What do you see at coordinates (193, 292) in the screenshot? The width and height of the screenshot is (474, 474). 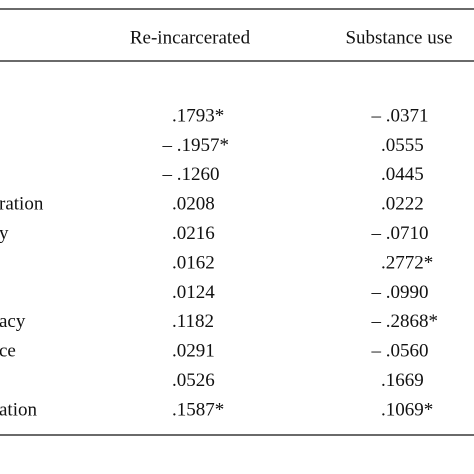 I see `cell-value: .0124` at bounding box center [193, 292].